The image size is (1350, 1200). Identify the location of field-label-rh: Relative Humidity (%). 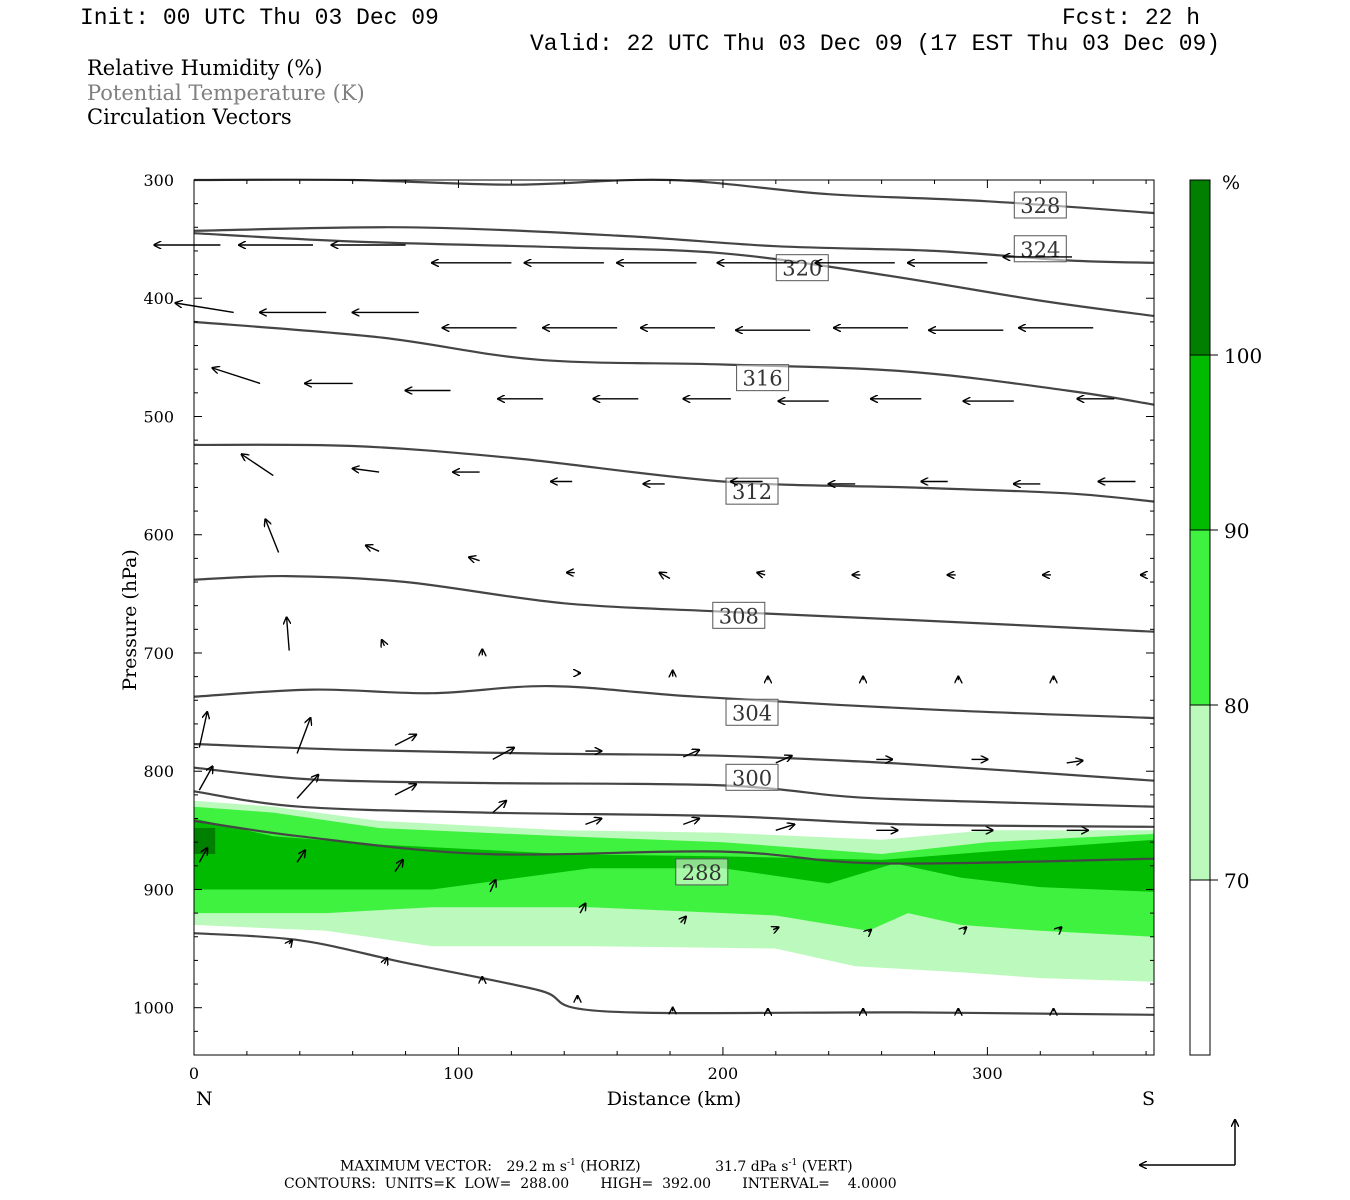
(205, 68).